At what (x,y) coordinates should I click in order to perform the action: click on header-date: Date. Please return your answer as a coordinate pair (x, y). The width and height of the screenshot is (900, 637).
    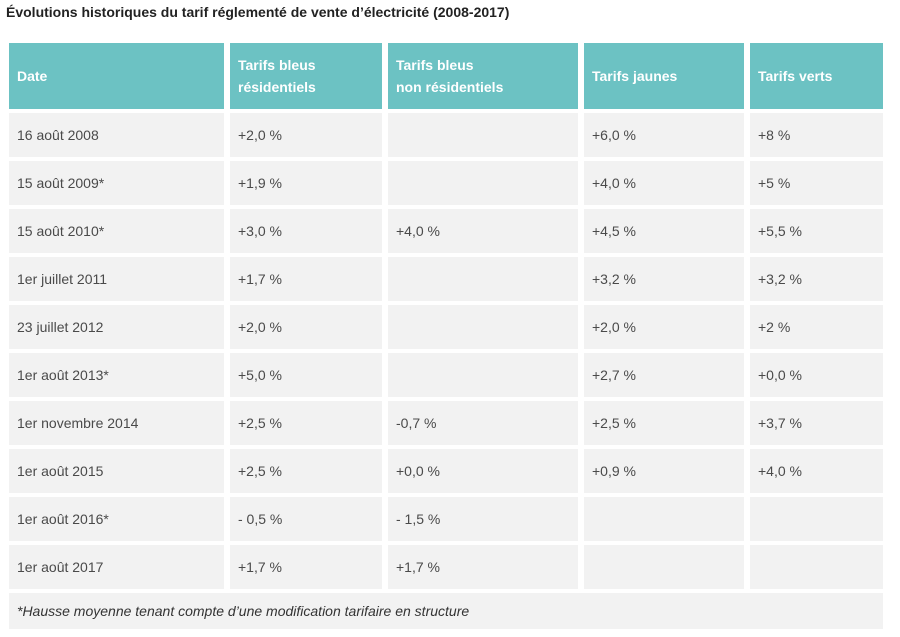
    Looking at the image, I should click on (116, 76).